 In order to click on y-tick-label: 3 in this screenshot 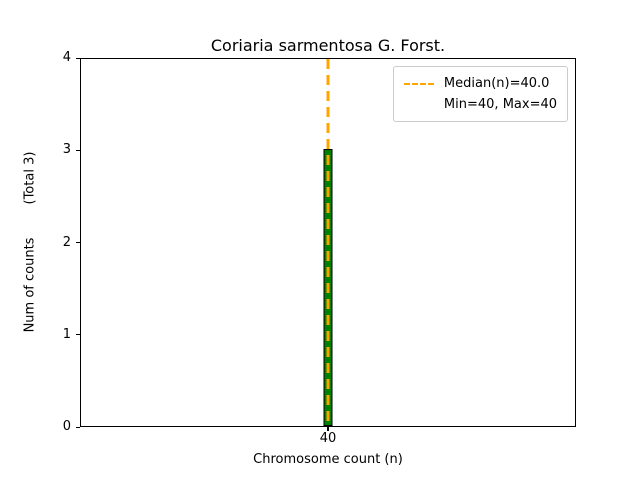, I will do `click(66, 150)`.